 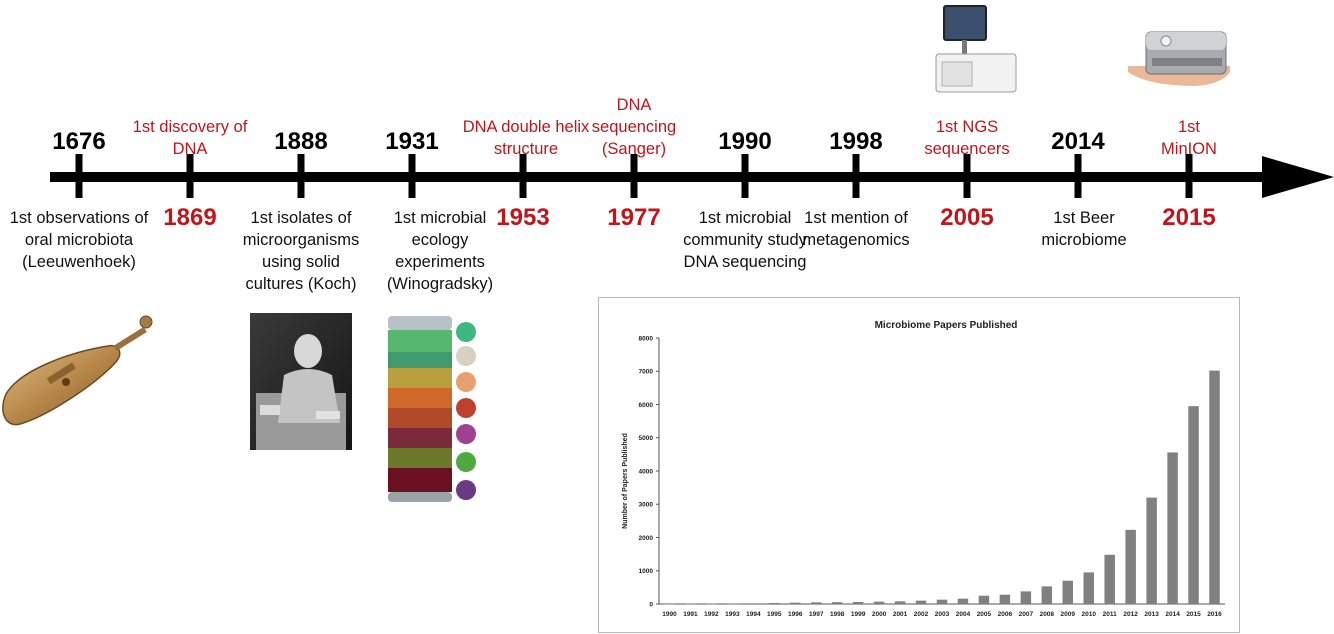 I want to click on chart-x-tick-label: 1990, so click(x=669, y=614).